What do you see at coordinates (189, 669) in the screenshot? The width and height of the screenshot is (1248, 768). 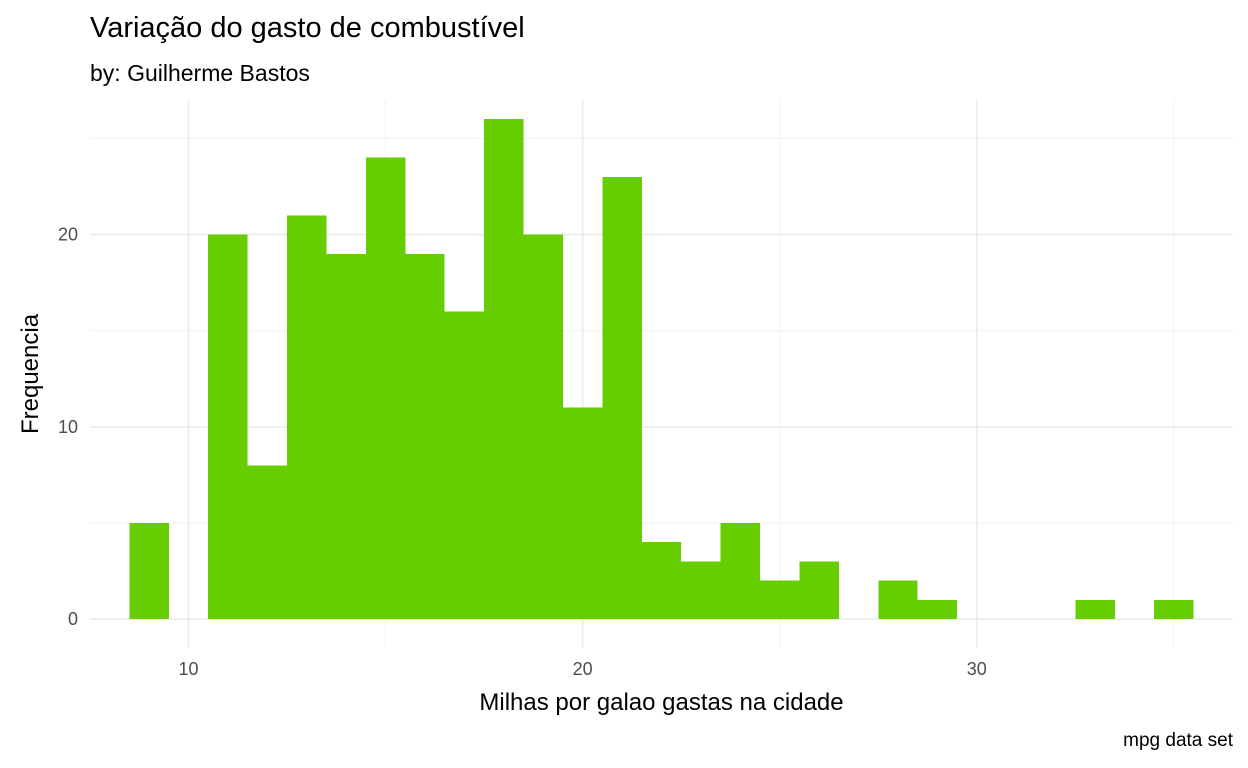 I see `x-tick-label: 10` at bounding box center [189, 669].